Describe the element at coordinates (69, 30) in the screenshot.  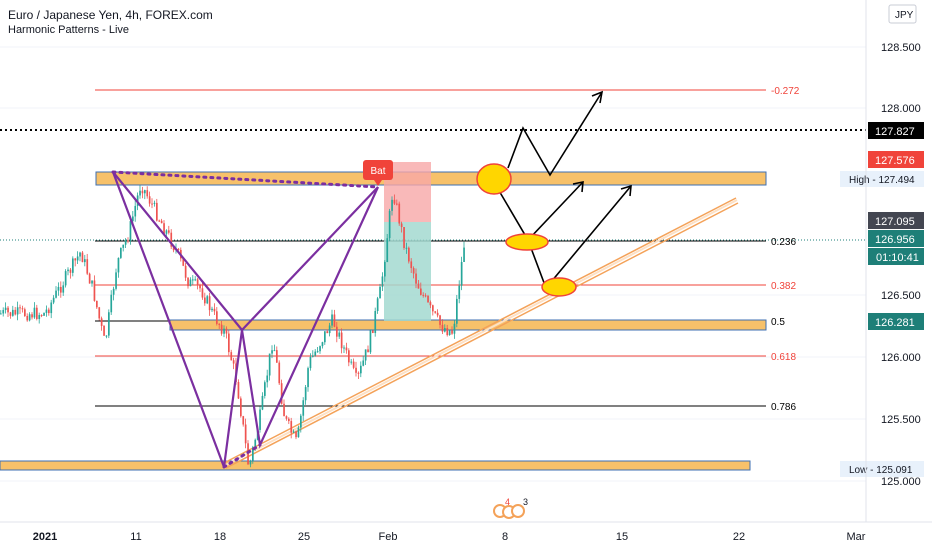
I see `indicator-title: Harmonic Patterns - Live` at that location.